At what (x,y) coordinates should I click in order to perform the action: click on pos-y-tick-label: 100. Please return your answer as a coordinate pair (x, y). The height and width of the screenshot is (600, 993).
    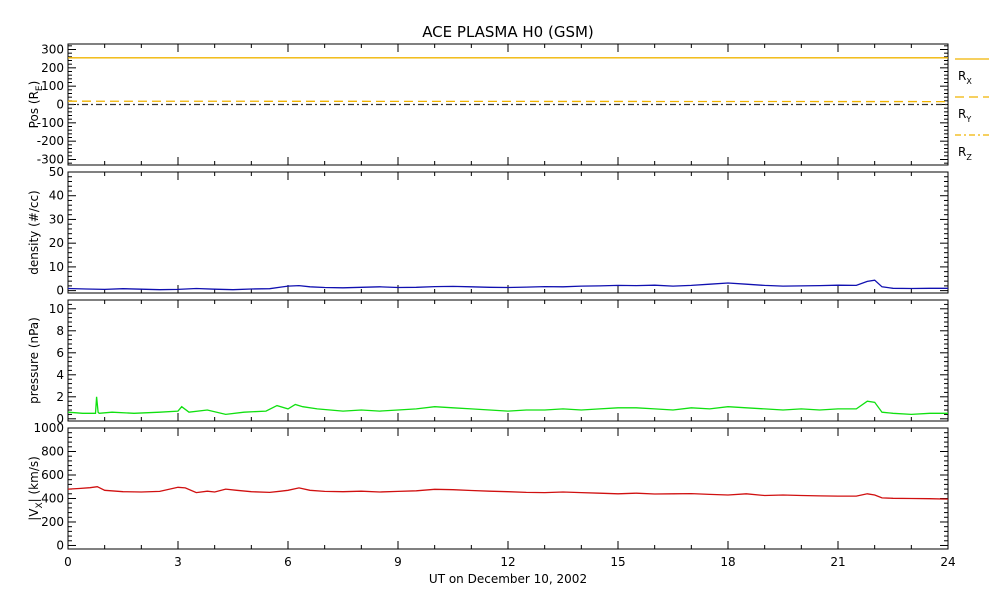
    Looking at the image, I should click on (52, 86).